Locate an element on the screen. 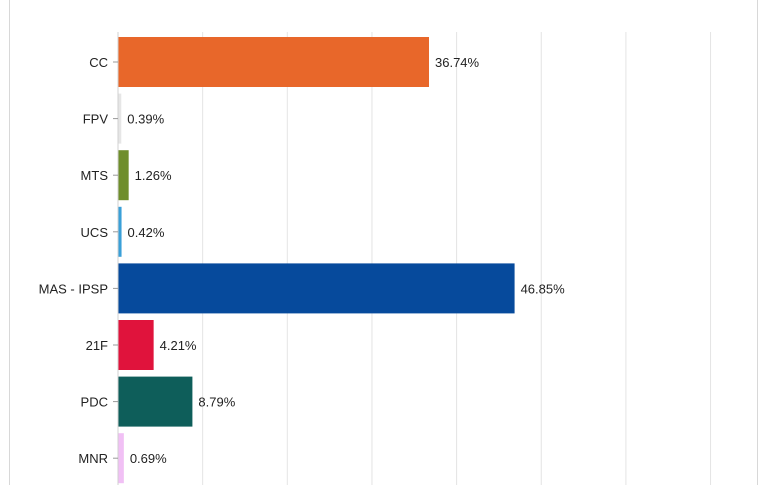 The image size is (782, 485). data-label: 8.79% is located at coordinates (216, 402).